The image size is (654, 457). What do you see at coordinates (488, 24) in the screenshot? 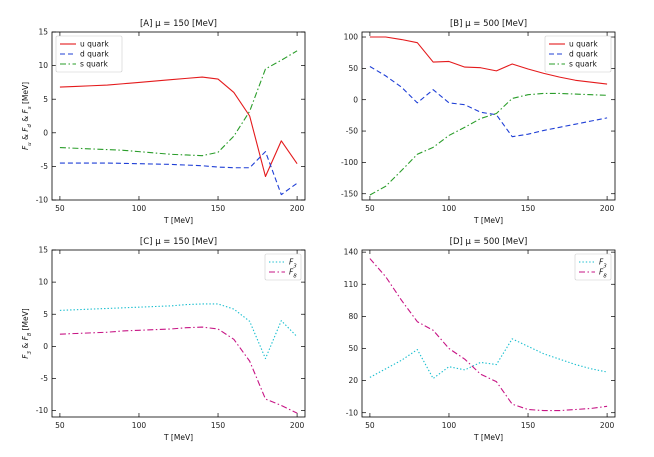
I see `chart-title: [B] μ = 500 [MeV]` at bounding box center [488, 24].